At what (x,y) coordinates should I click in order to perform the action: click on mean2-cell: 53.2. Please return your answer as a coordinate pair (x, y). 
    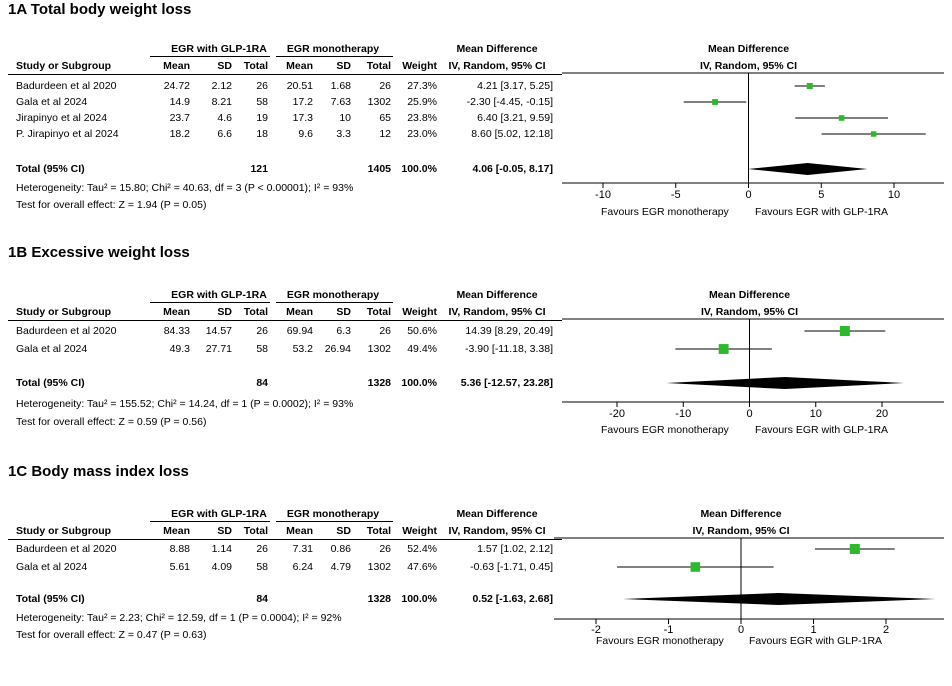
    Looking at the image, I should click on (302, 349).